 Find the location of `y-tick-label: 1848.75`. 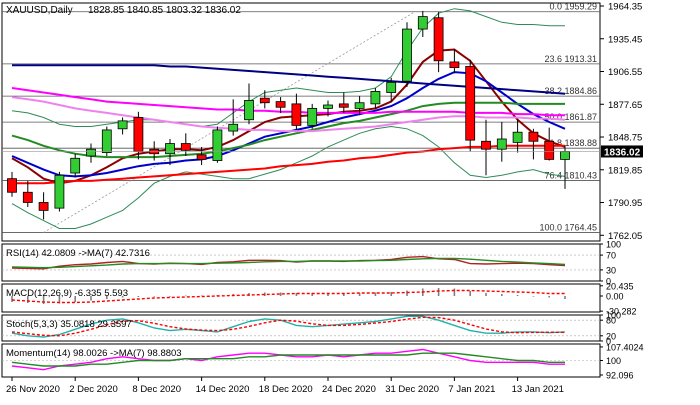

y-tick-label: 1848.75 is located at coordinates (625, 138).